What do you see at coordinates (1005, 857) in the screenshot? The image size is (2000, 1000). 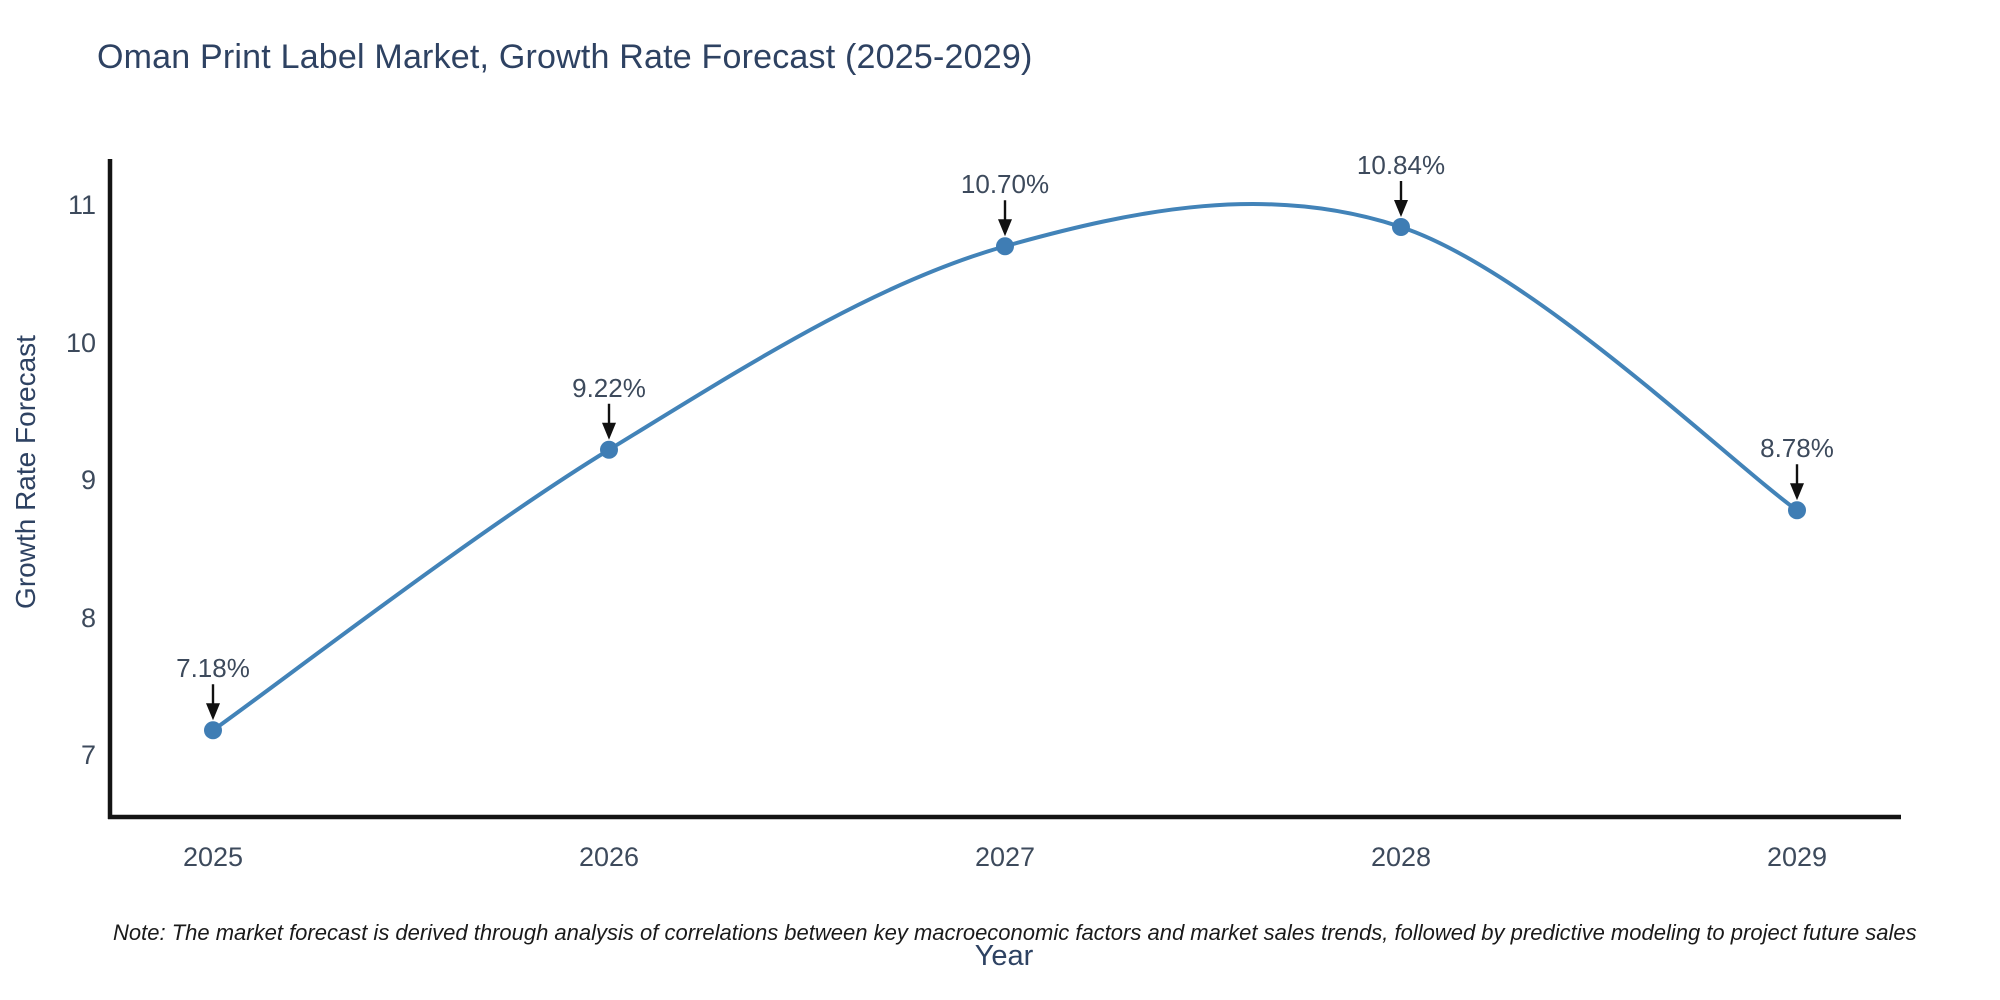 I see `x-tick-label: 2027` at bounding box center [1005, 857].